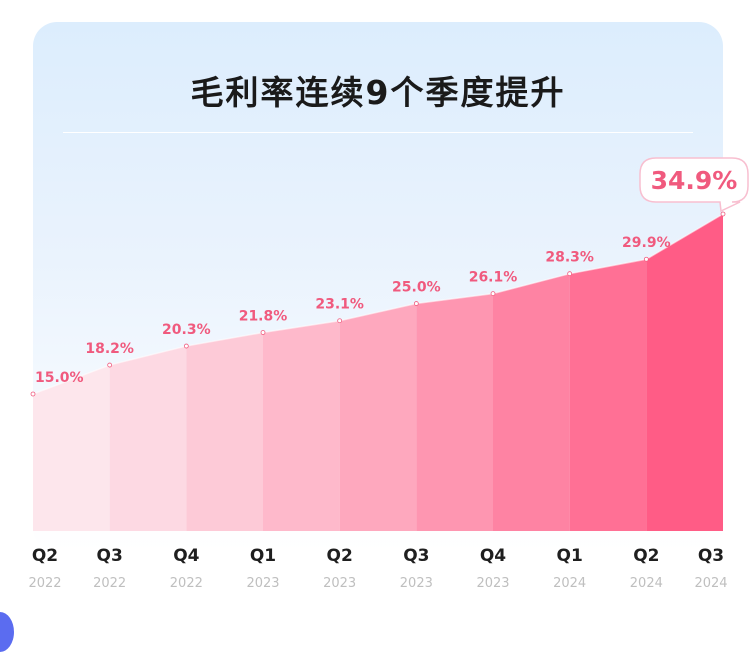 This screenshot has height=652, width=750. Describe the element at coordinates (646, 243) in the screenshot. I see `data-label: 29.9%` at that location.